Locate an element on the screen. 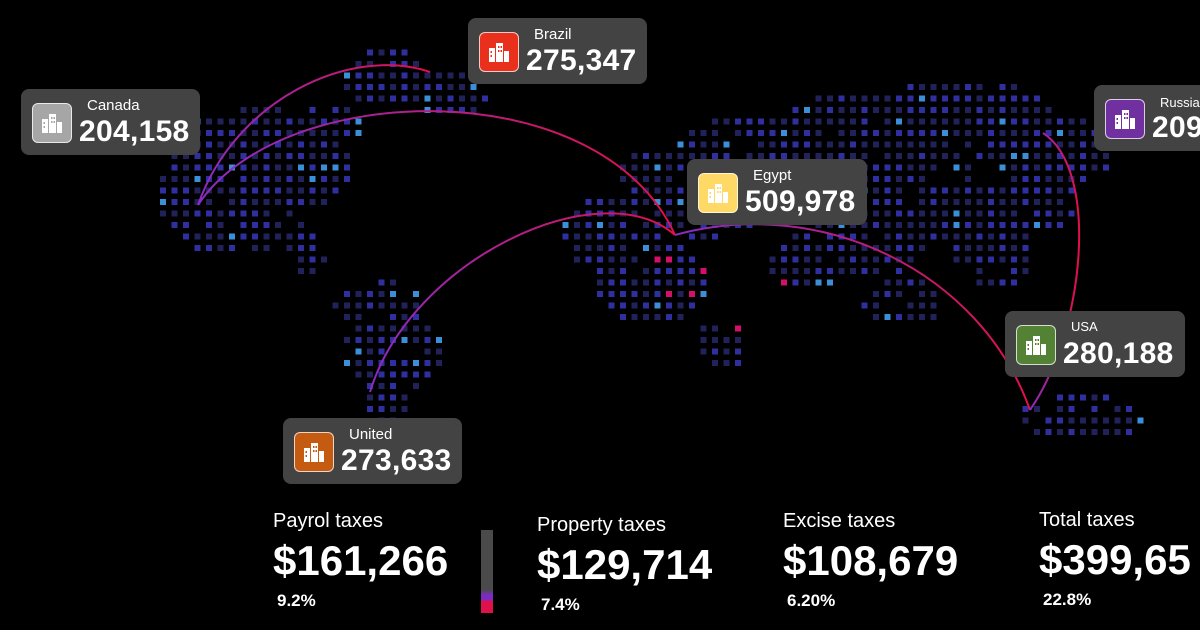 The height and width of the screenshot is (630, 1200). kpi-divider-bar is located at coordinates (487, 571).